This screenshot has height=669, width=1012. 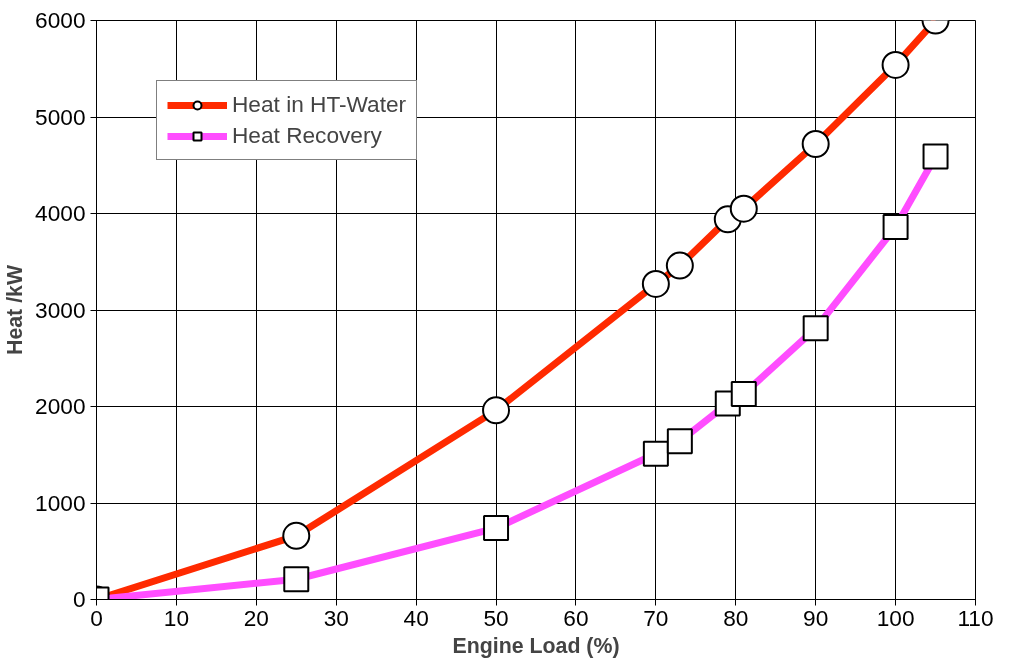 What do you see at coordinates (96, 617) in the screenshot?
I see `x-tick-label: 0` at bounding box center [96, 617].